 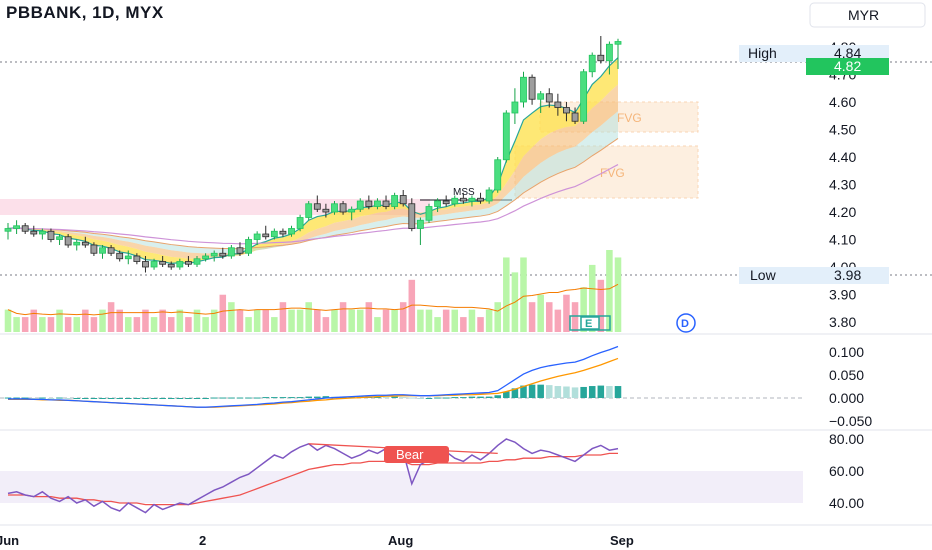 What do you see at coordinates (846, 375) in the screenshot?
I see `macd-tick-label: 0.050` at bounding box center [846, 375].